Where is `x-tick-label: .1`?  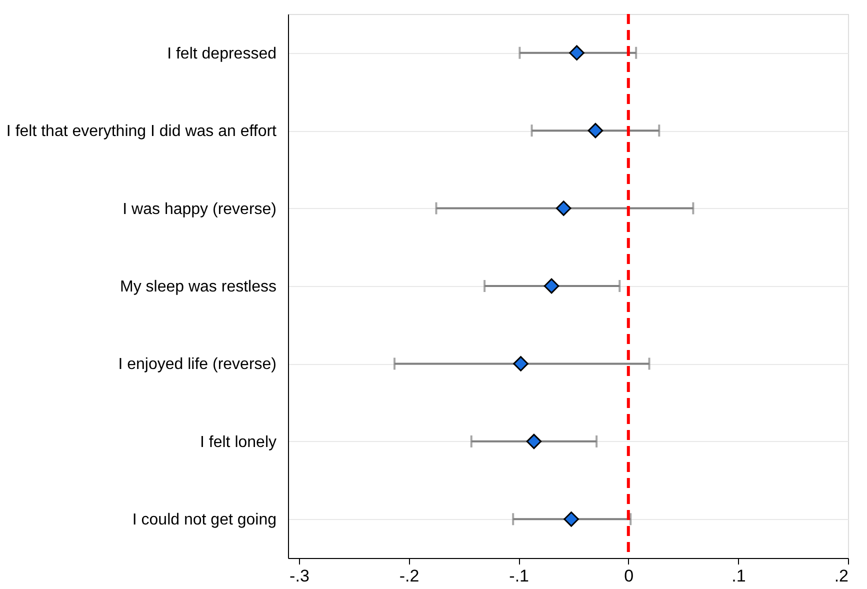
x-tick-label: .1 is located at coordinates (739, 576).